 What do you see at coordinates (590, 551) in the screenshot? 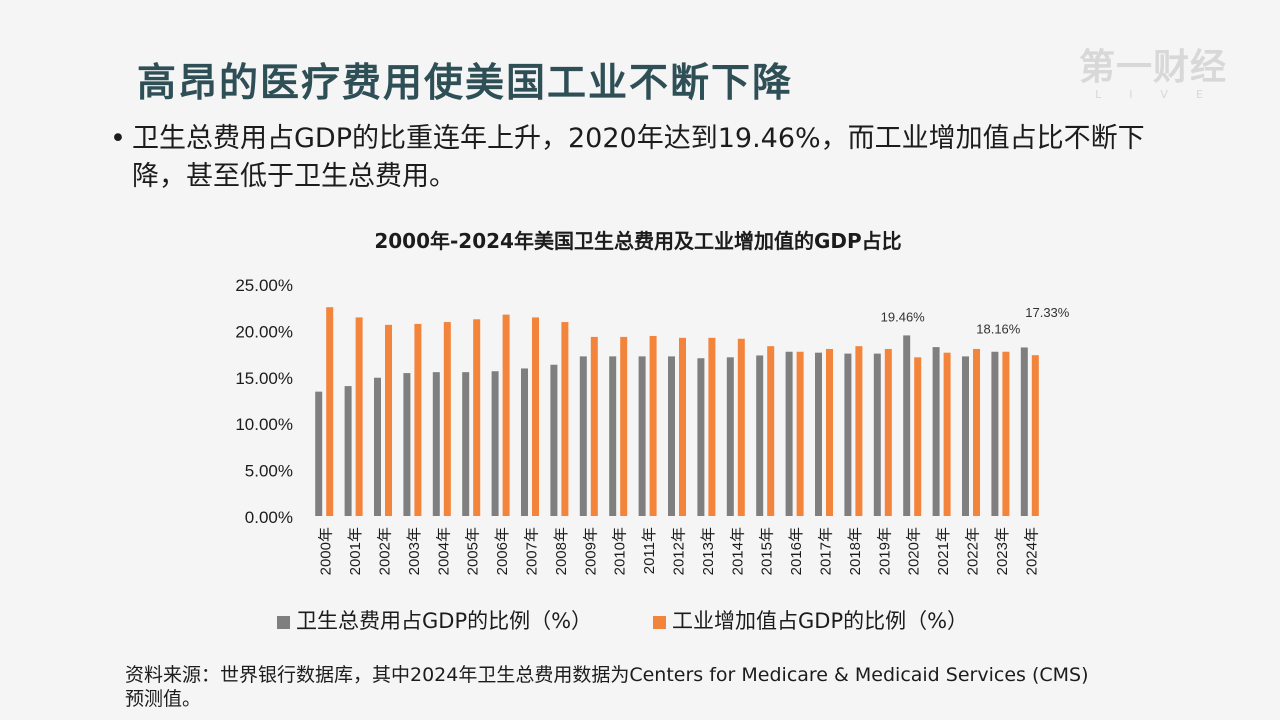
I see `x-tick-label: 2009年` at bounding box center [590, 551].